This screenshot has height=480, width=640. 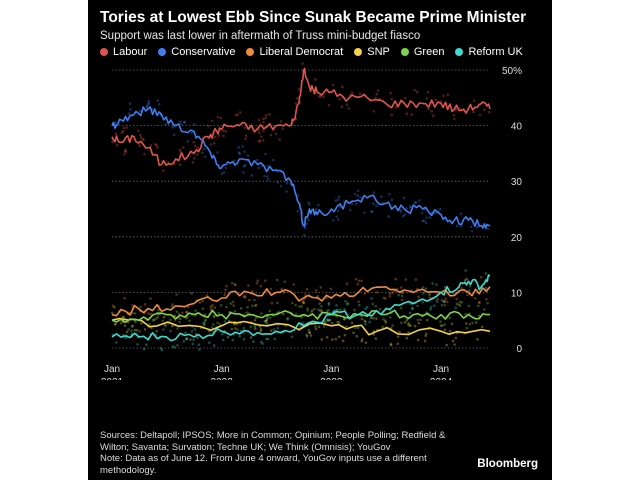 What do you see at coordinates (429, 52) in the screenshot?
I see `legend-label: Green` at bounding box center [429, 52].